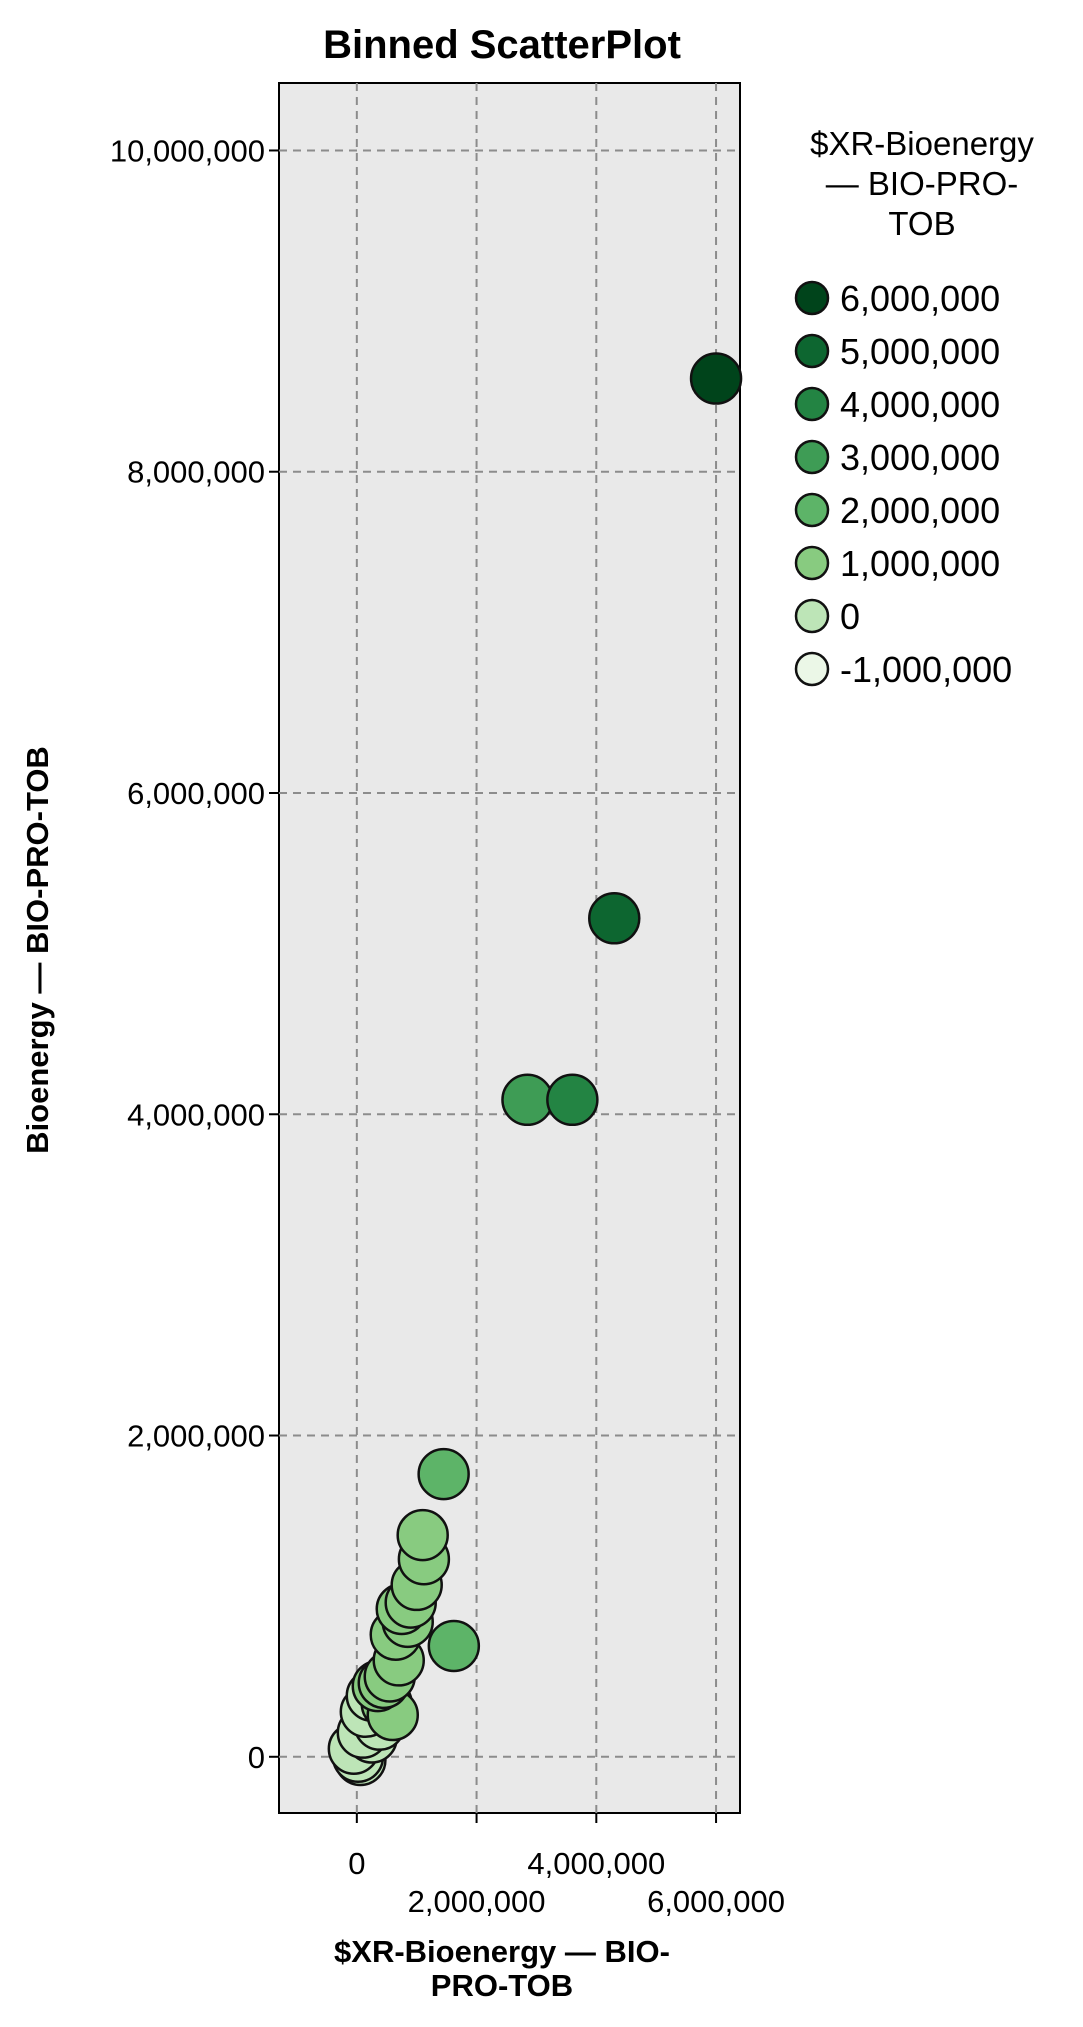 The width and height of the screenshot is (1083, 2027). What do you see at coordinates (922, 183) in the screenshot?
I see `legend-title-line-2: — BIO-PRO-` at bounding box center [922, 183].